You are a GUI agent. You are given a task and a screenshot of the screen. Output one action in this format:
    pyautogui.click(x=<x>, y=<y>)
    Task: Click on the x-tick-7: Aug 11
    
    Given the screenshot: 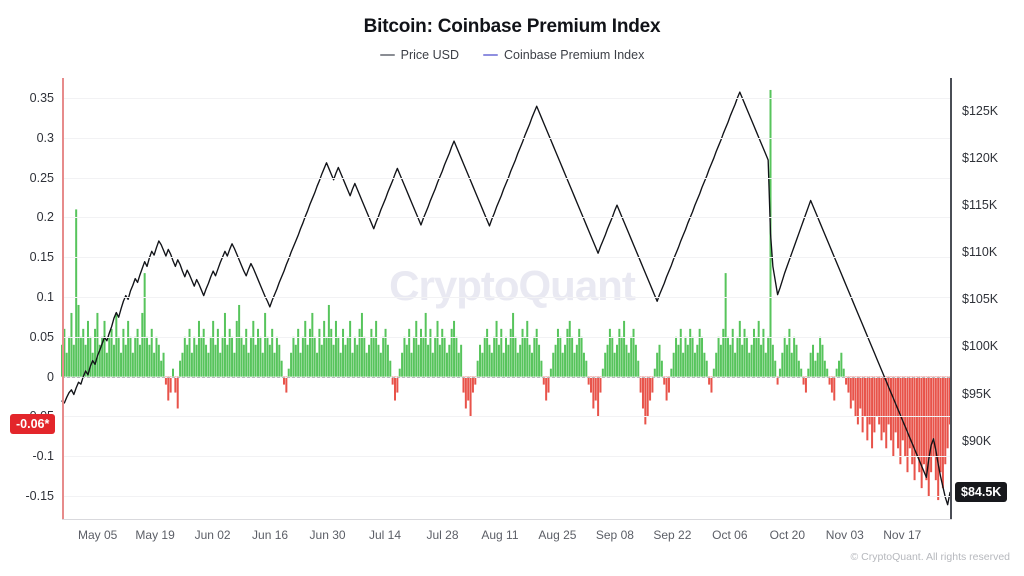 What is the action you would take?
    pyautogui.click(x=500, y=535)
    